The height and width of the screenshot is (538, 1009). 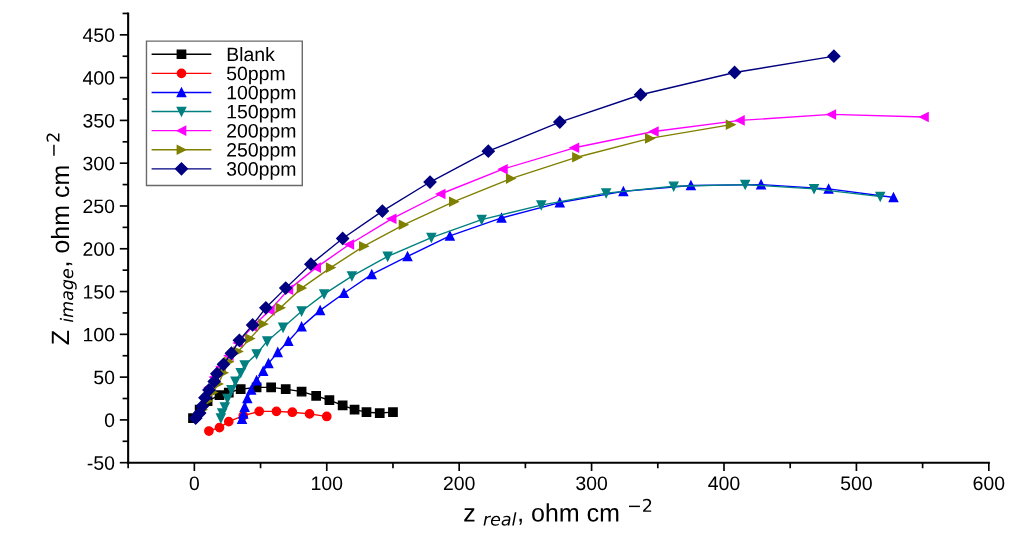 What do you see at coordinates (99, 206) in the screenshot?
I see `y-tick-label: 250` at bounding box center [99, 206].